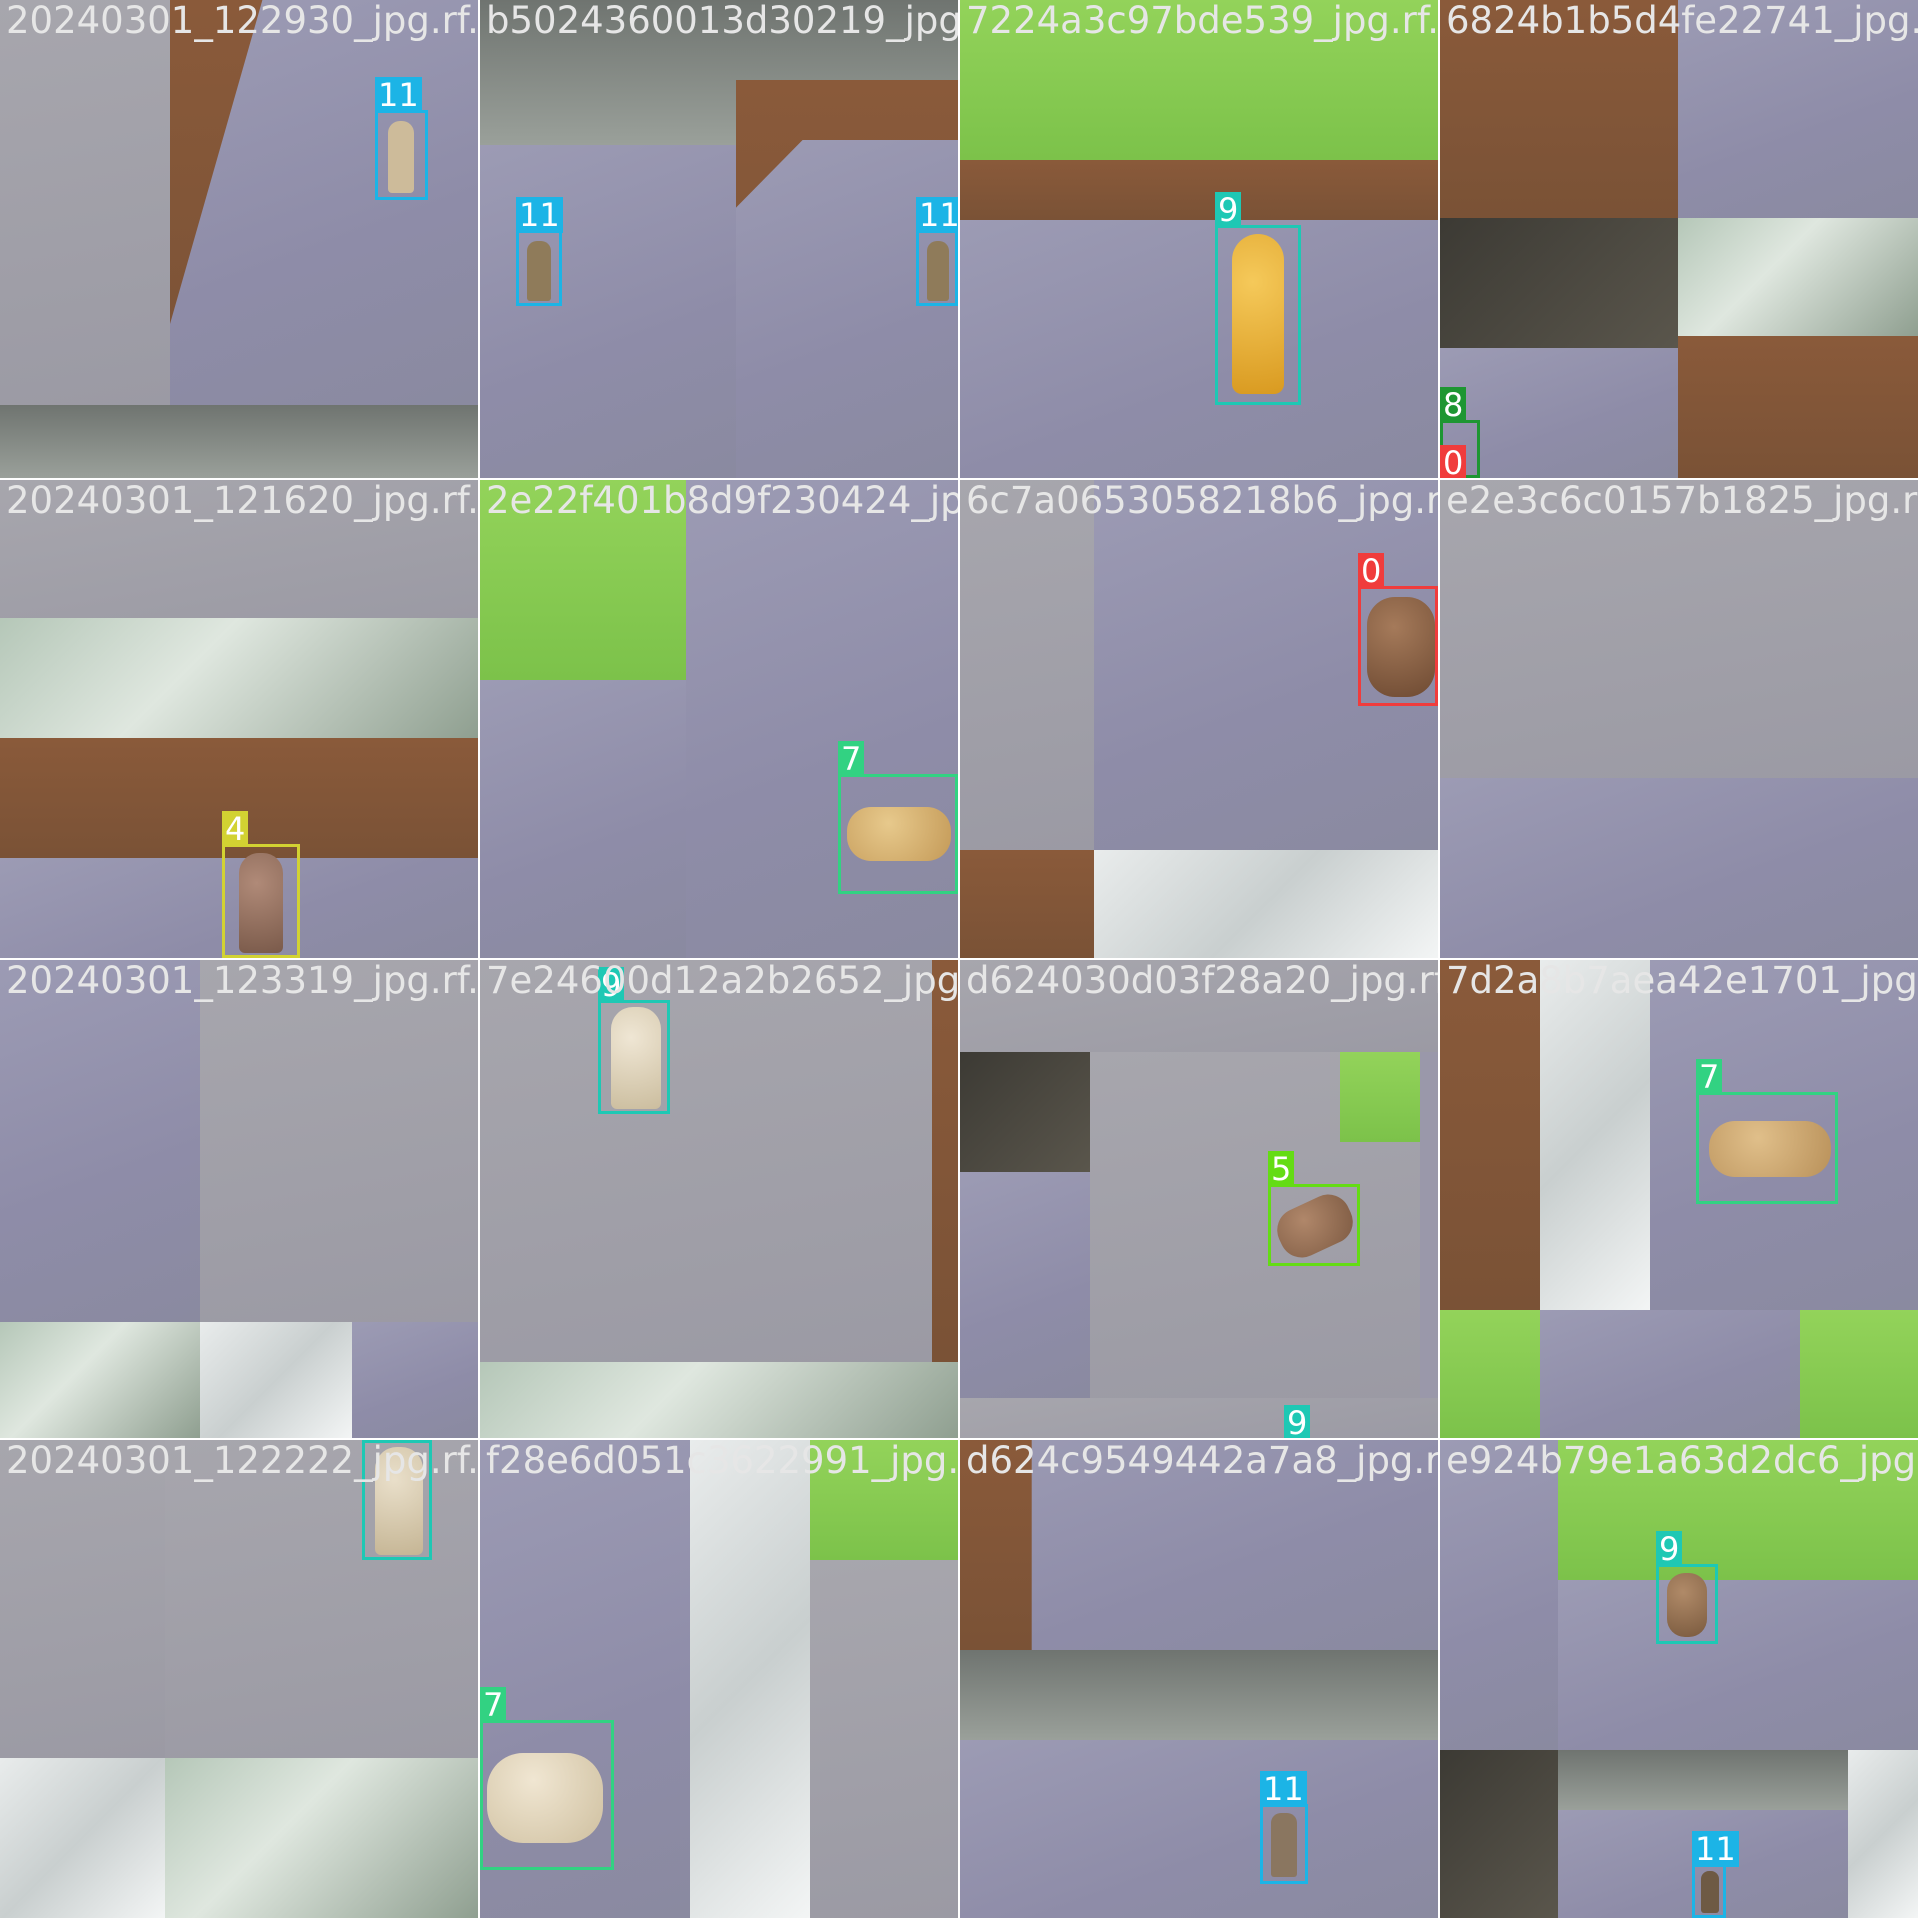 The image size is (1920, 1920). What do you see at coordinates (239, 1199) in the screenshot?
I see `mosaic-tile: 20240301_123319_jpg.rf.f48` at bounding box center [239, 1199].